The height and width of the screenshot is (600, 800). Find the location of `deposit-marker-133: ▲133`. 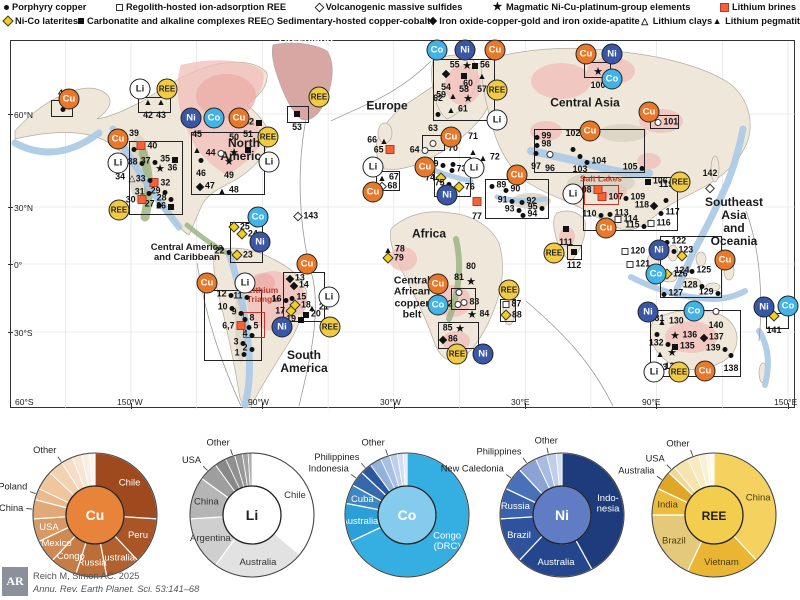

deposit-marker-133: ▲133 is located at coordinates (660, 358).